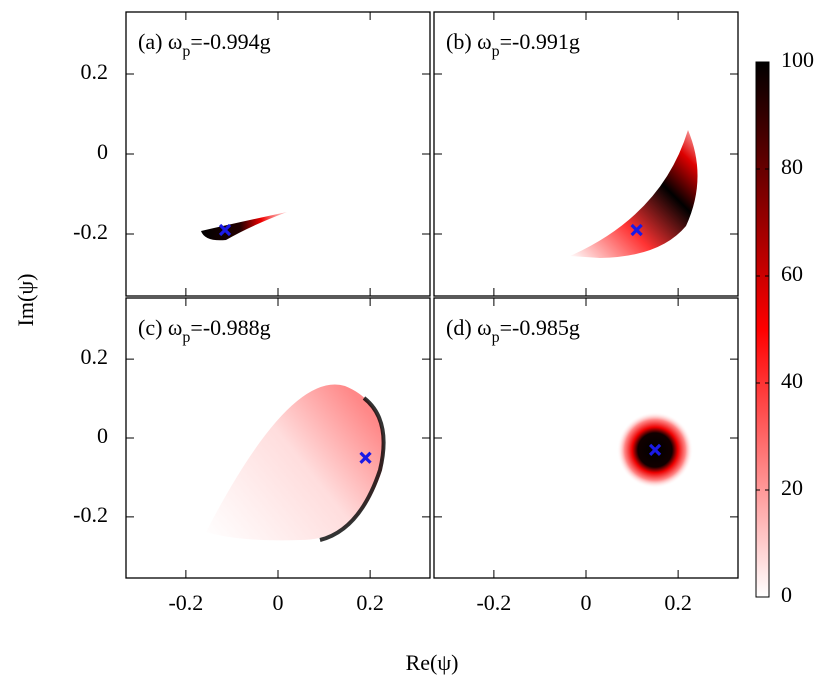 The image size is (830, 697). I want to click on colorbar-tick-label: 60, so click(792, 273).